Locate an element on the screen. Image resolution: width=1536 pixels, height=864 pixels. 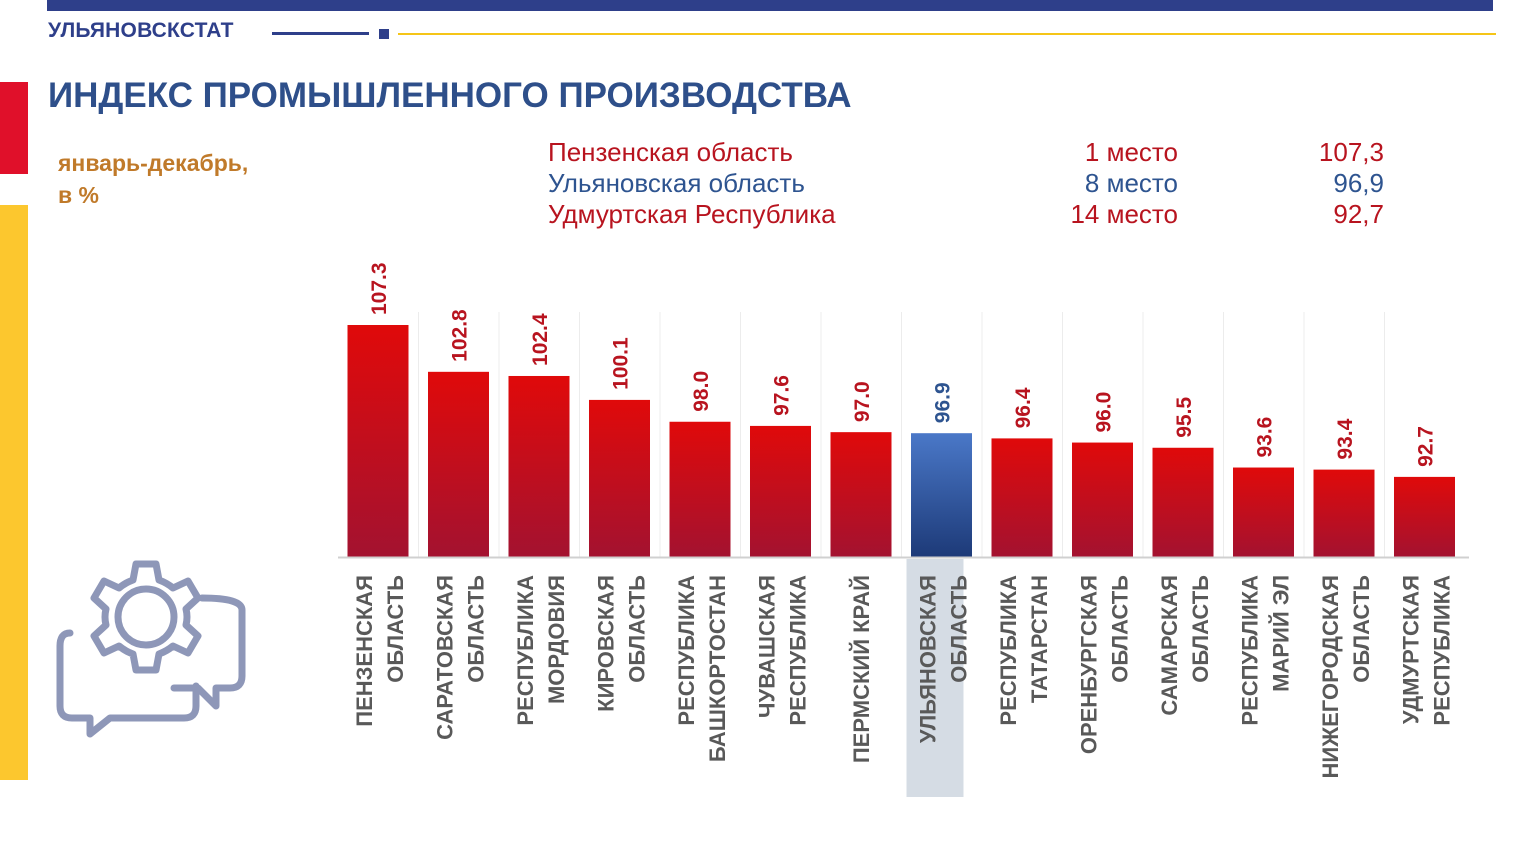
category-label: УЛЬЯНОВСКАЯ is located at coordinates (928, 659).